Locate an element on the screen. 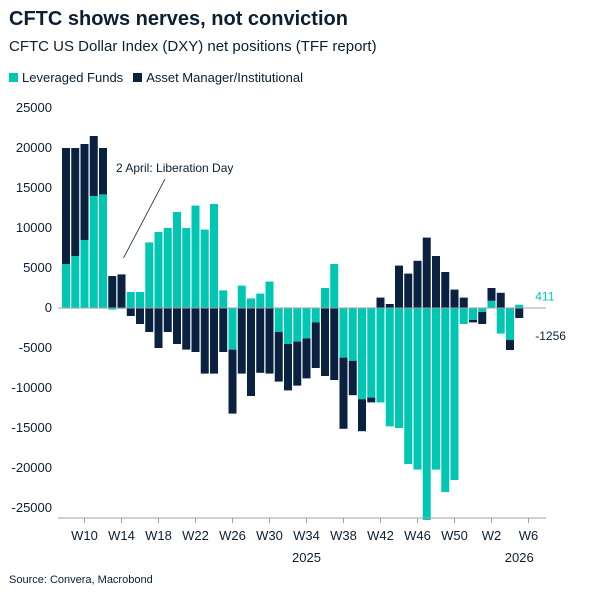  end-label-leveraged: 411 is located at coordinates (544, 297).